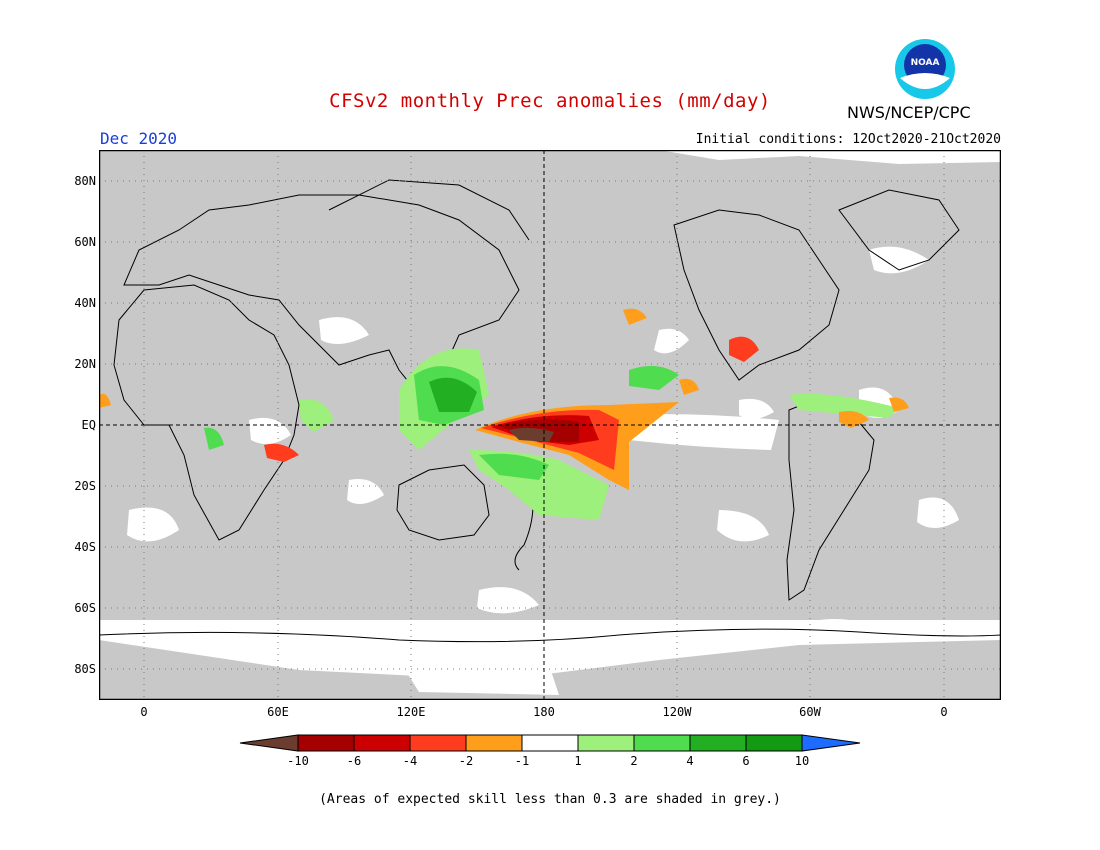 This screenshot has height=850, width=1100. Describe the element at coordinates (831, 743) in the screenshot. I see `colorbar-upper-extend` at that location.